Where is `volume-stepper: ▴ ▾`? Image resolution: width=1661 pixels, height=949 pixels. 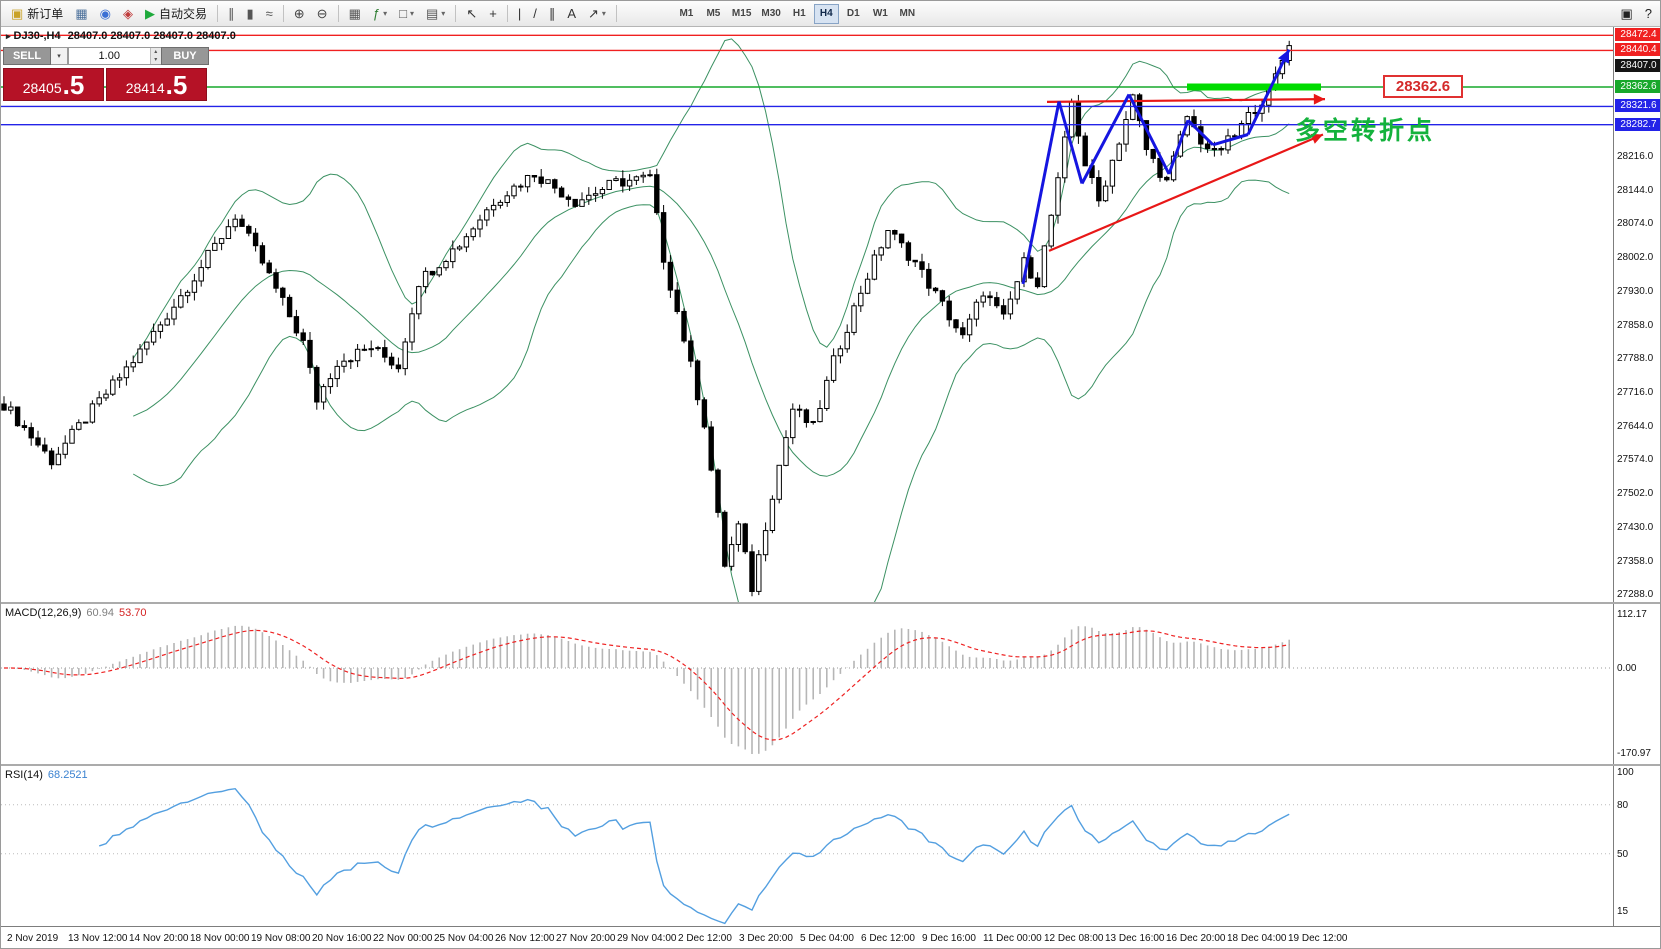 volume-stepper: ▴ ▾ is located at coordinates (155, 56).